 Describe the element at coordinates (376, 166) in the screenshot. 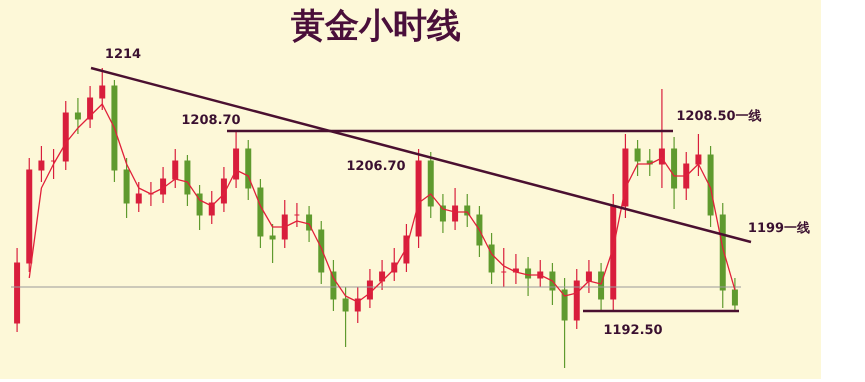

I see `annotation: 1206.70` at that location.